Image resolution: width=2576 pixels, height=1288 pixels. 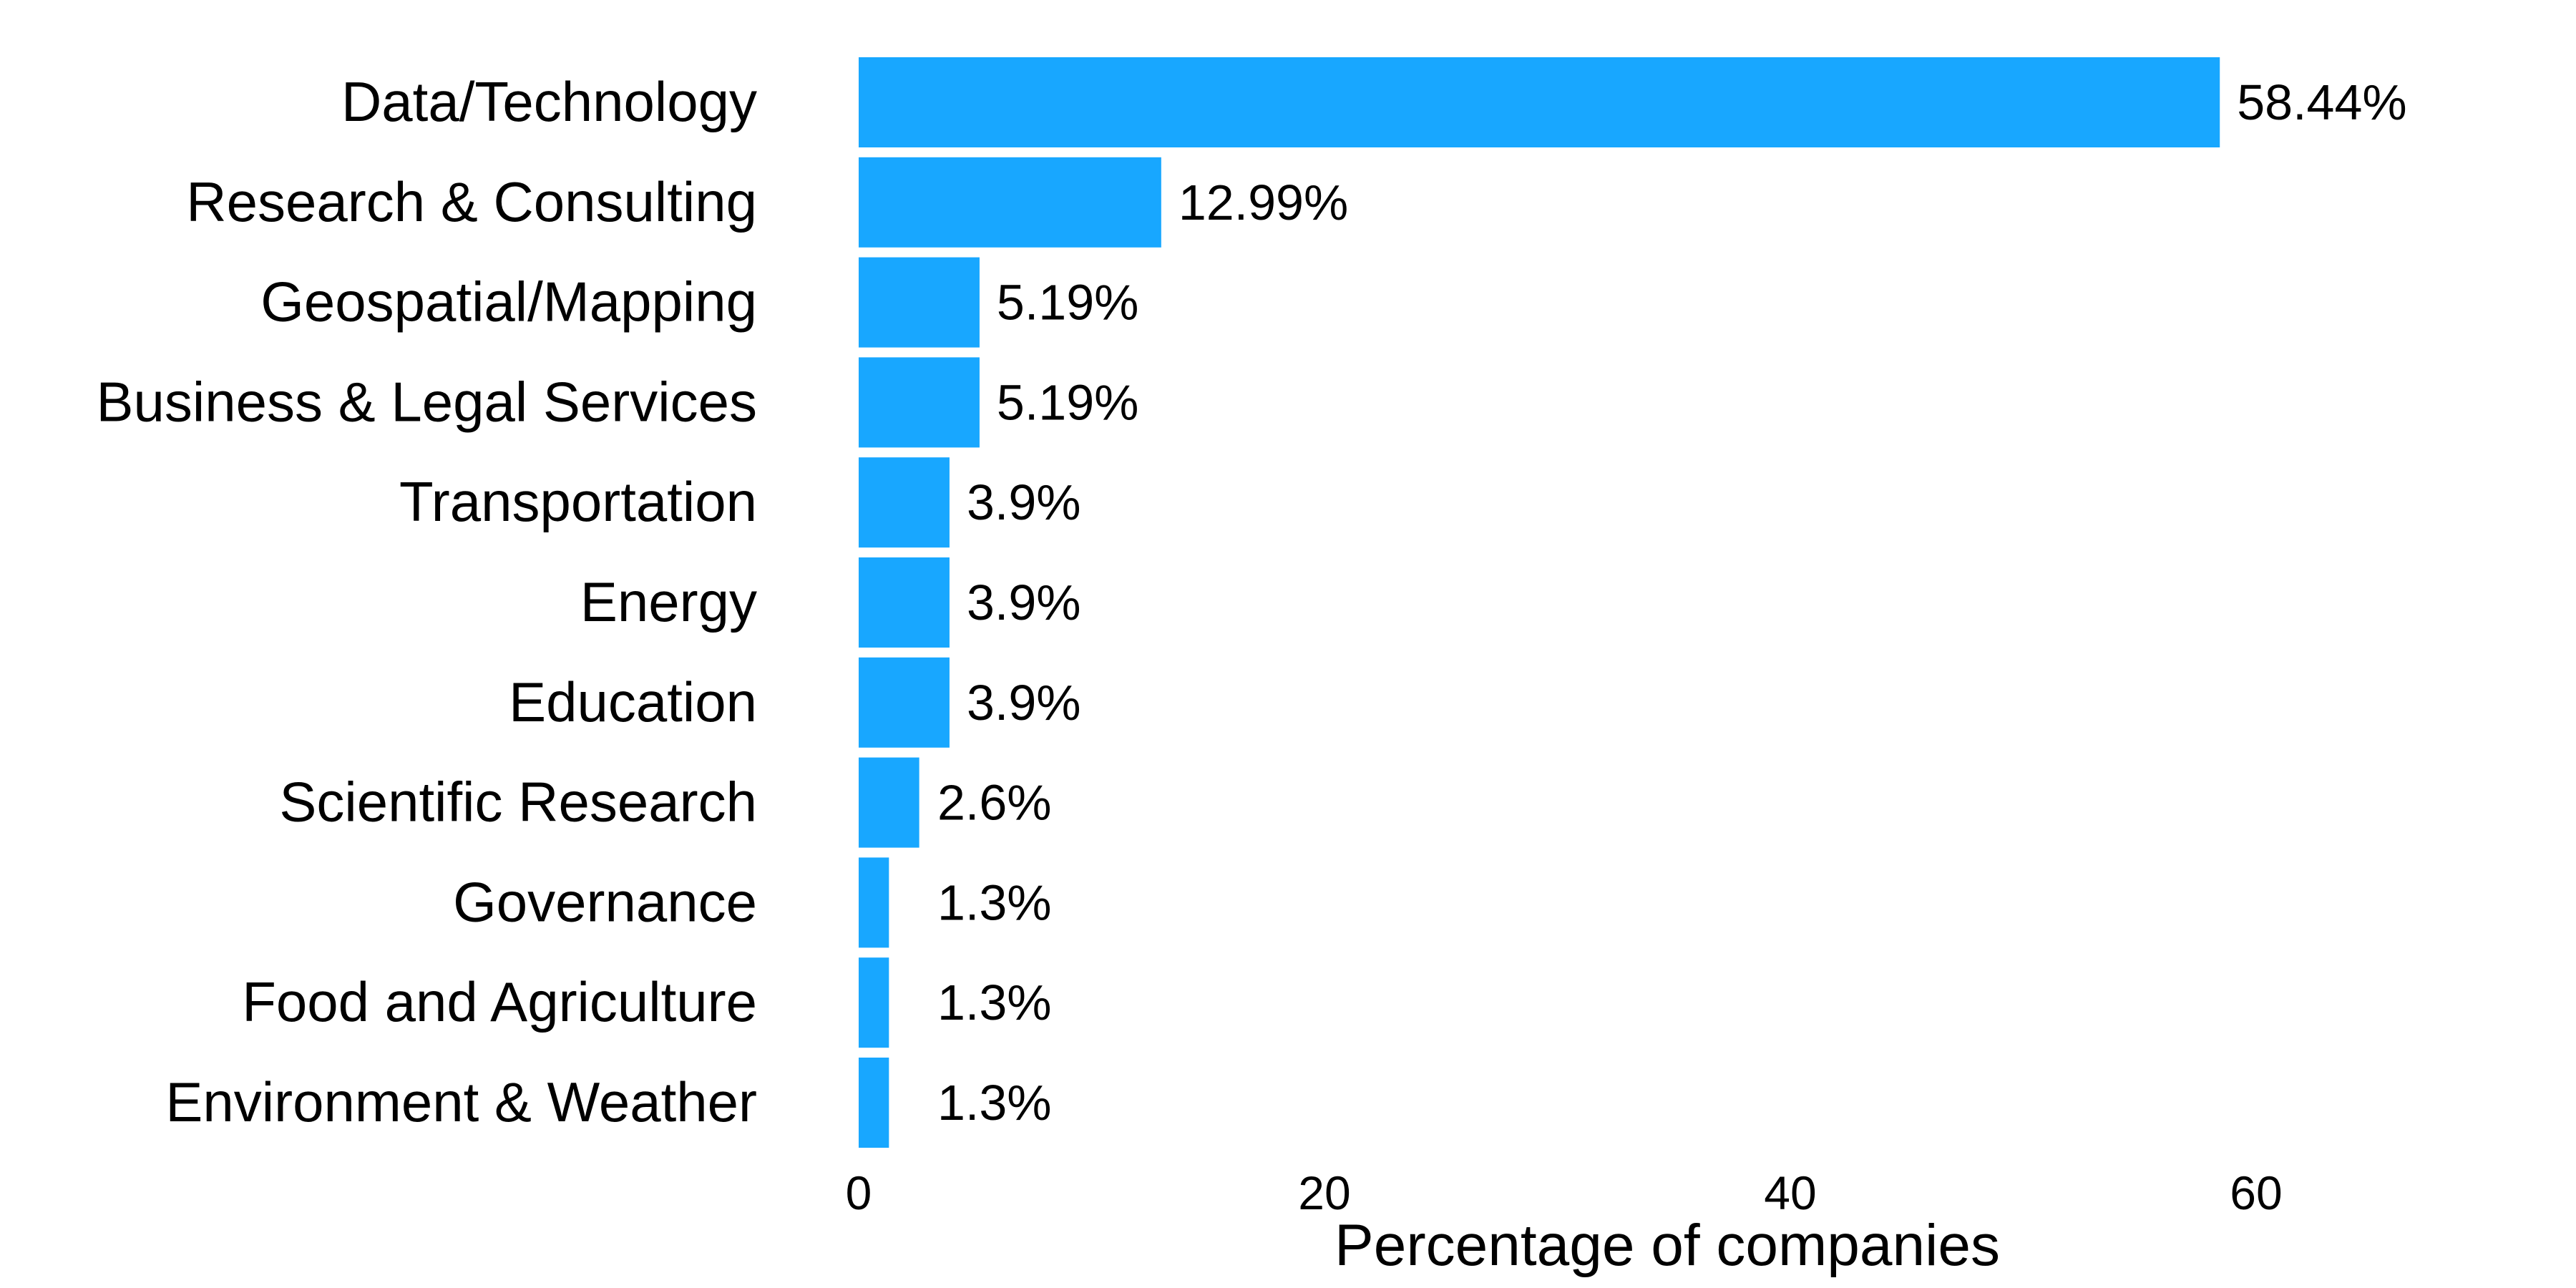 What do you see at coordinates (605, 901) in the screenshot?
I see `category-label: Governance` at bounding box center [605, 901].